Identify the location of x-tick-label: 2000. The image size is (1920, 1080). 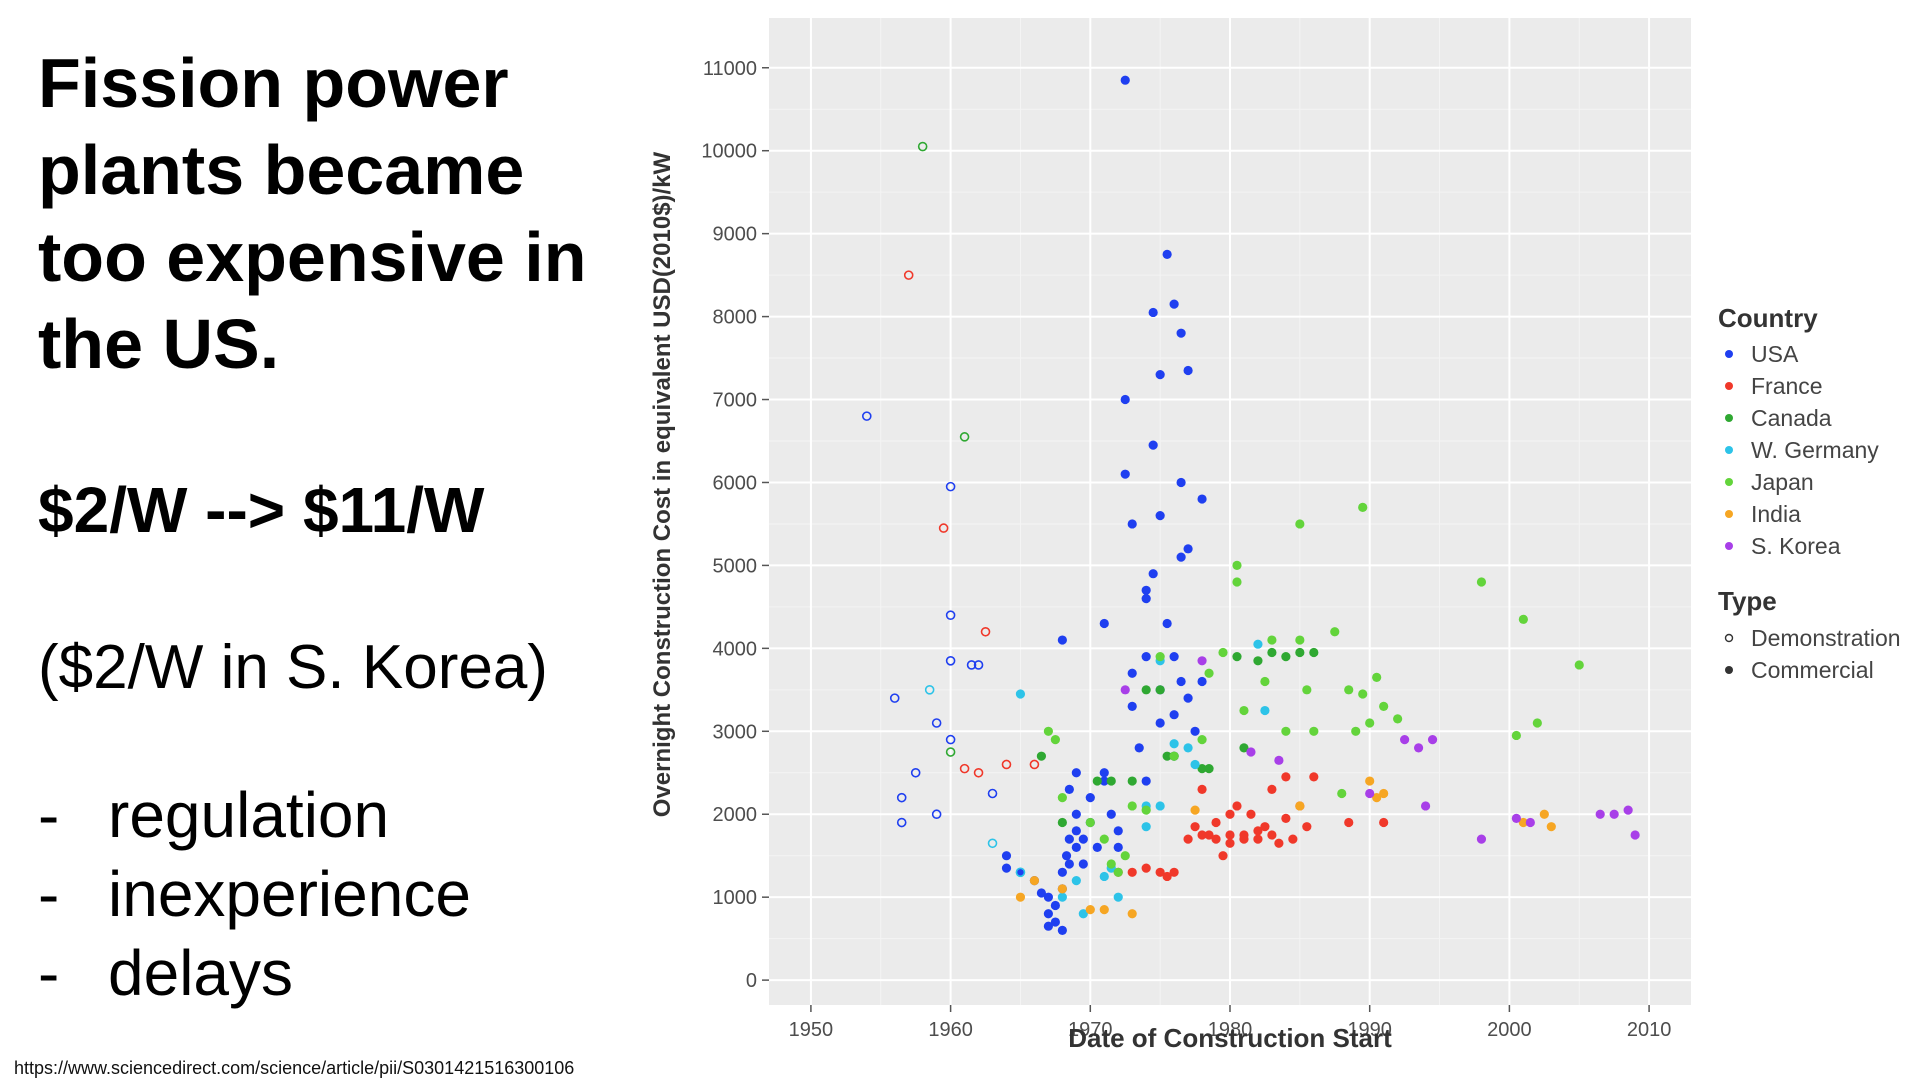
(1509, 1030).